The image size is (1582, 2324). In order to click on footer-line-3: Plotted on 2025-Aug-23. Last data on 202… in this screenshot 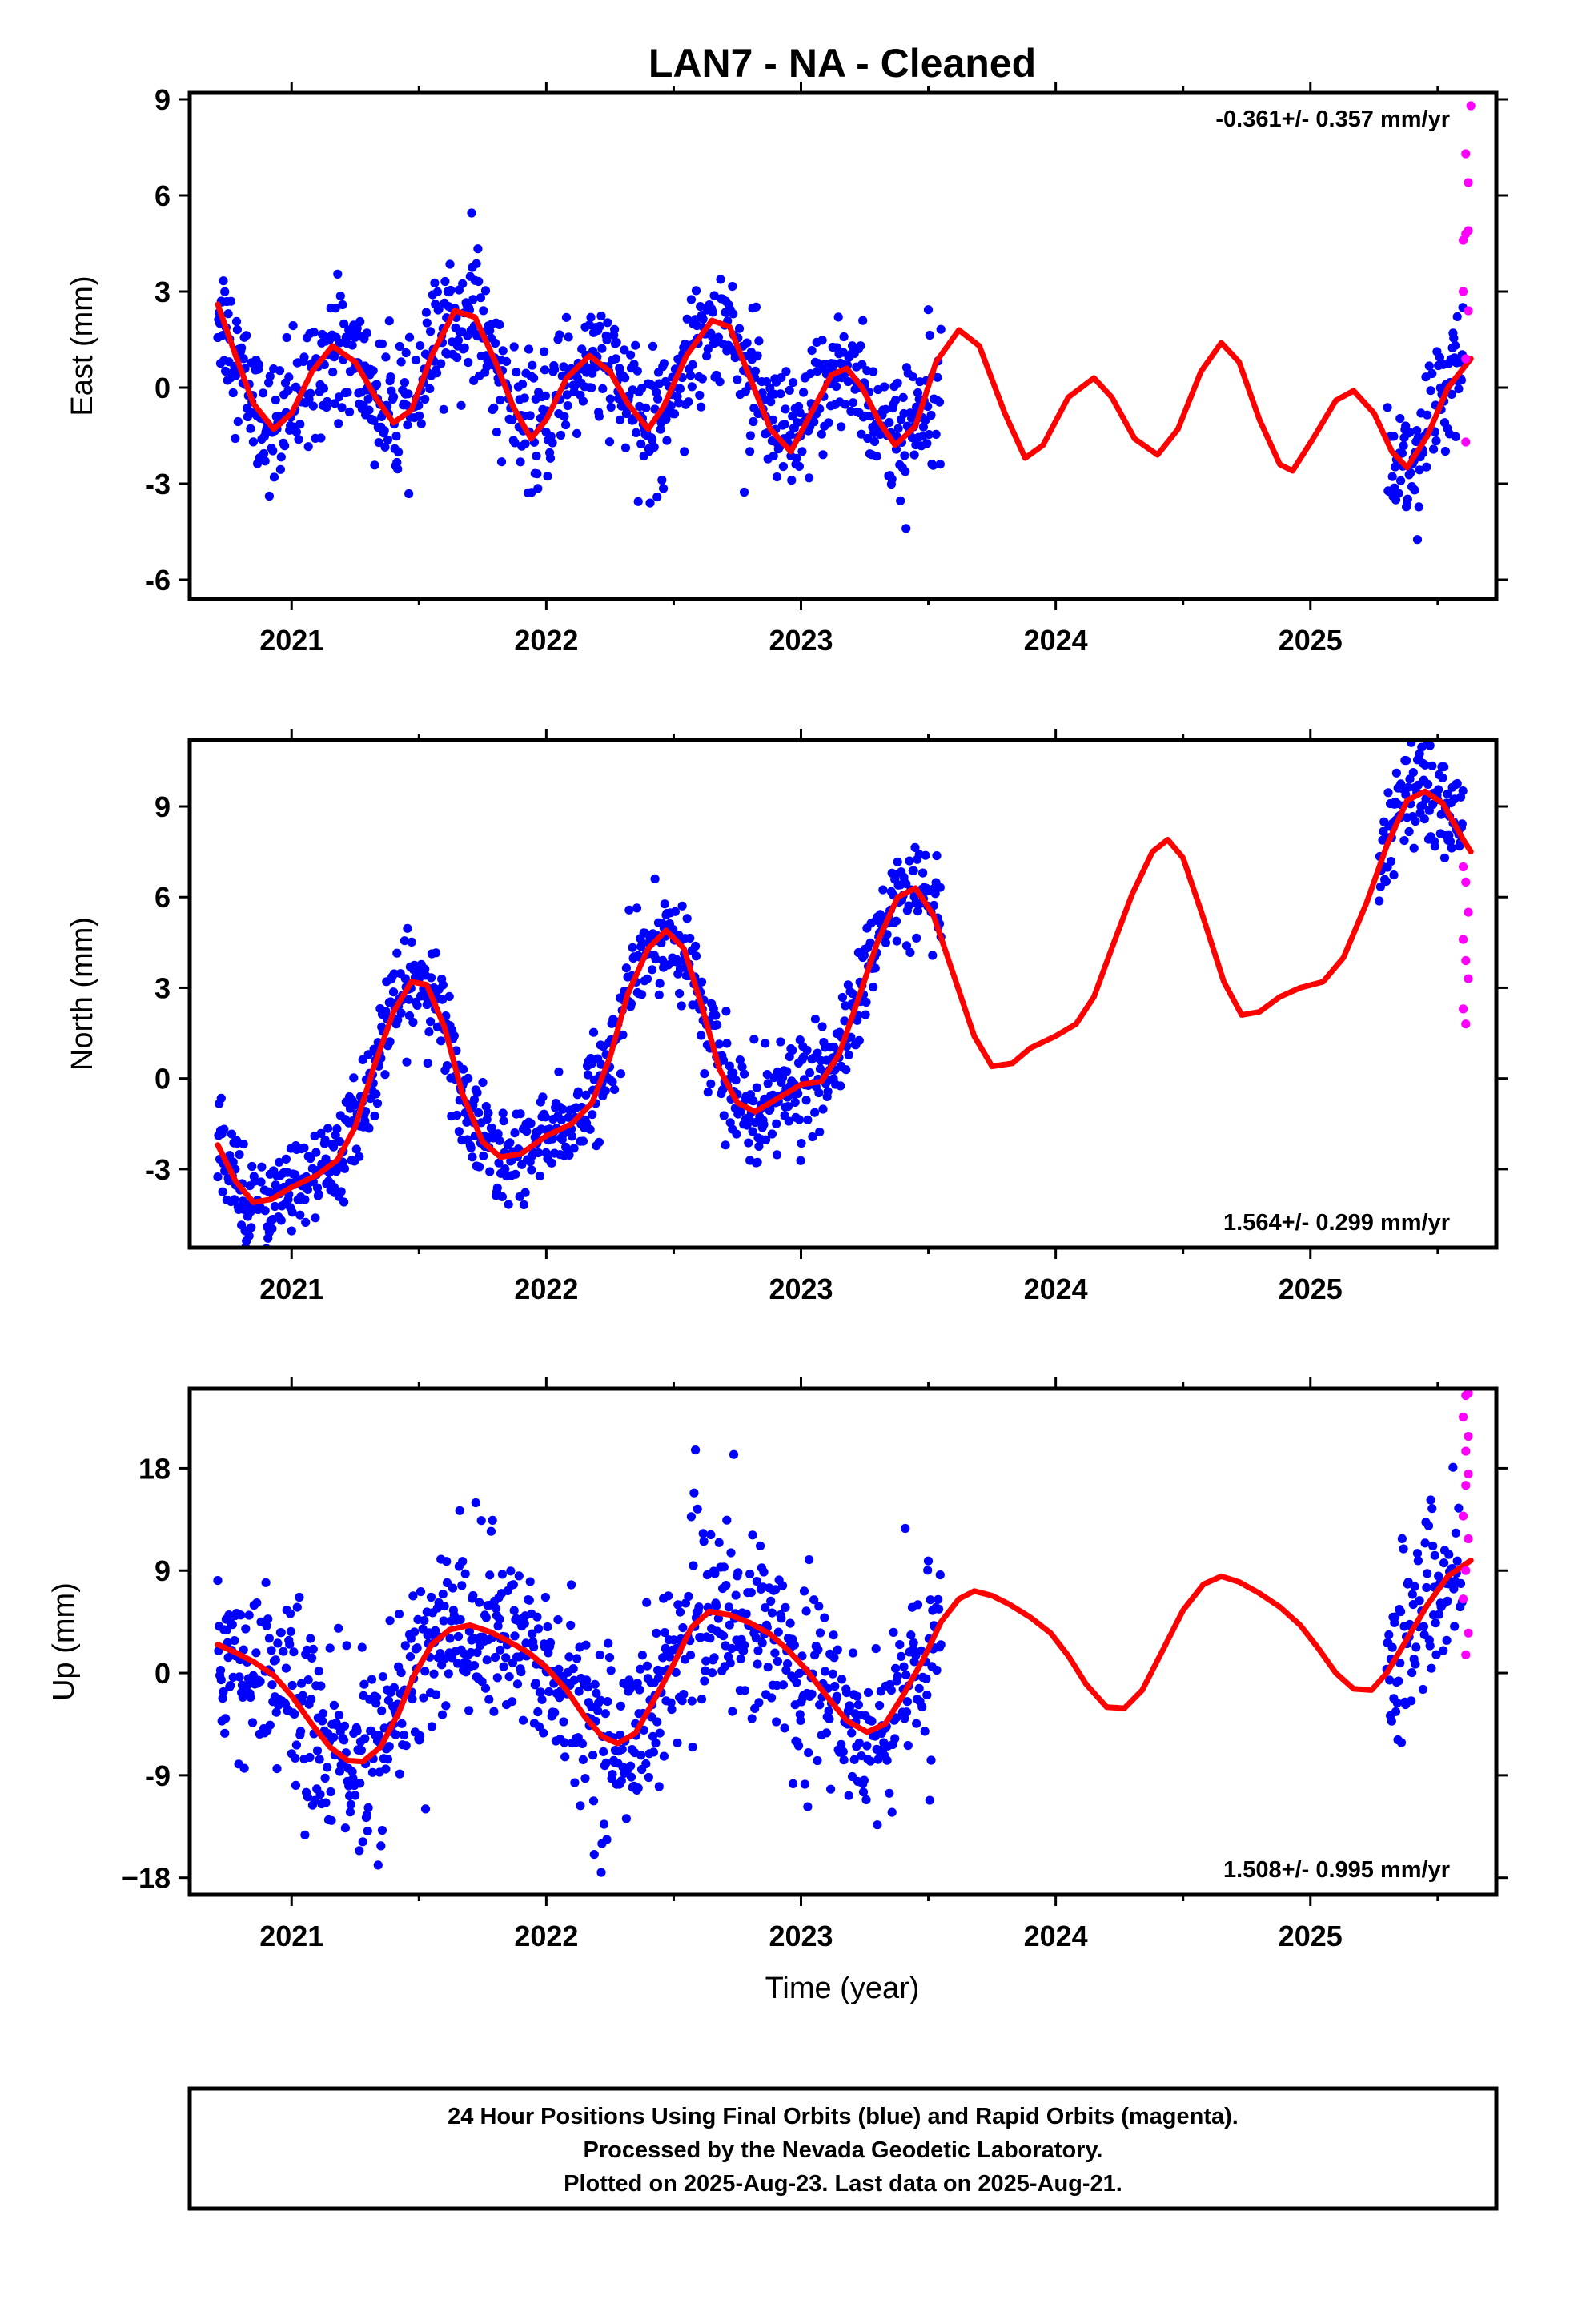, I will do `click(843, 2184)`.